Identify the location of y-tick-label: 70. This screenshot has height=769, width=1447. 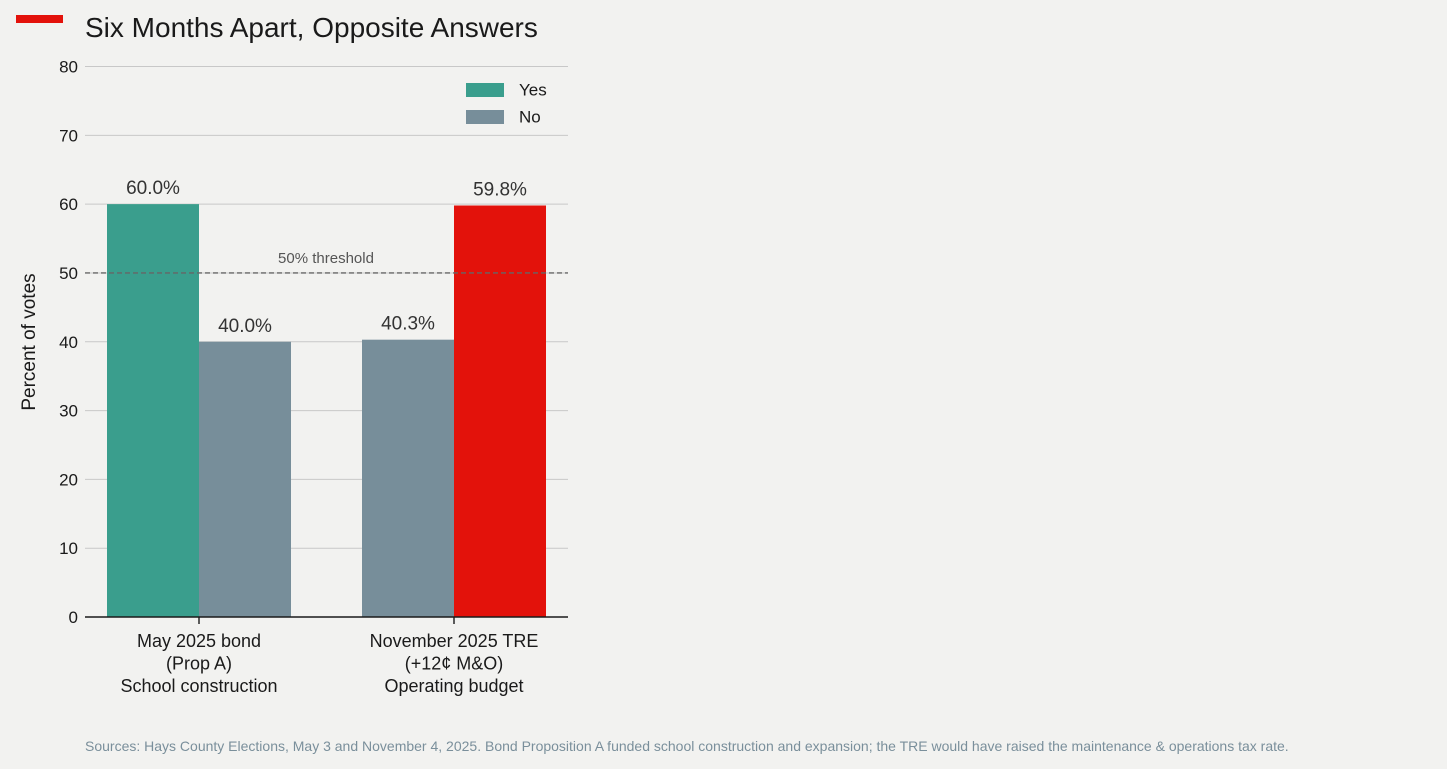
(68, 135).